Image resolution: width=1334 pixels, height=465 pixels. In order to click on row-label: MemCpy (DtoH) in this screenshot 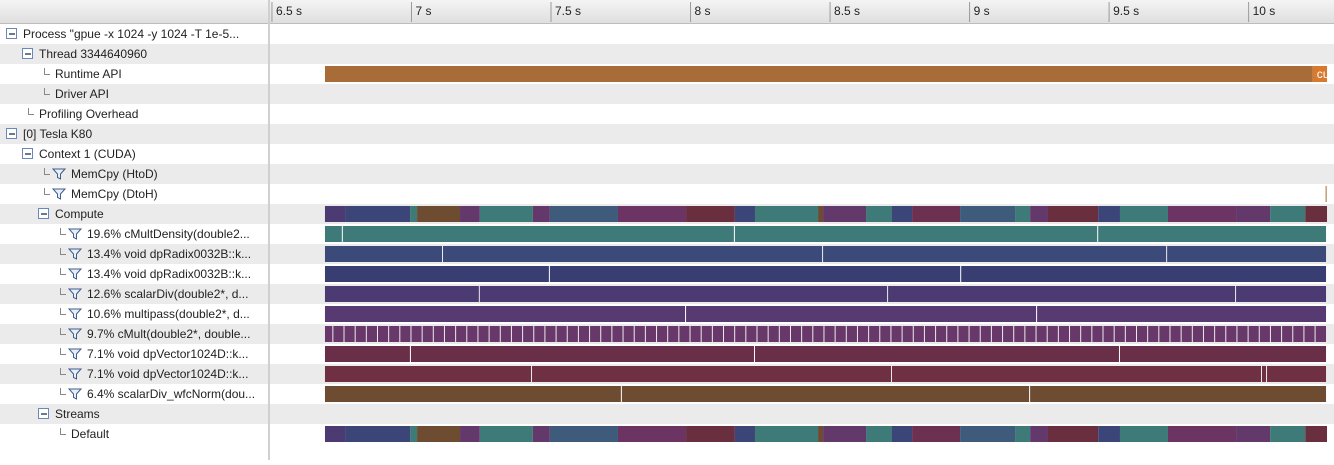, I will do `click(114, 194)`.